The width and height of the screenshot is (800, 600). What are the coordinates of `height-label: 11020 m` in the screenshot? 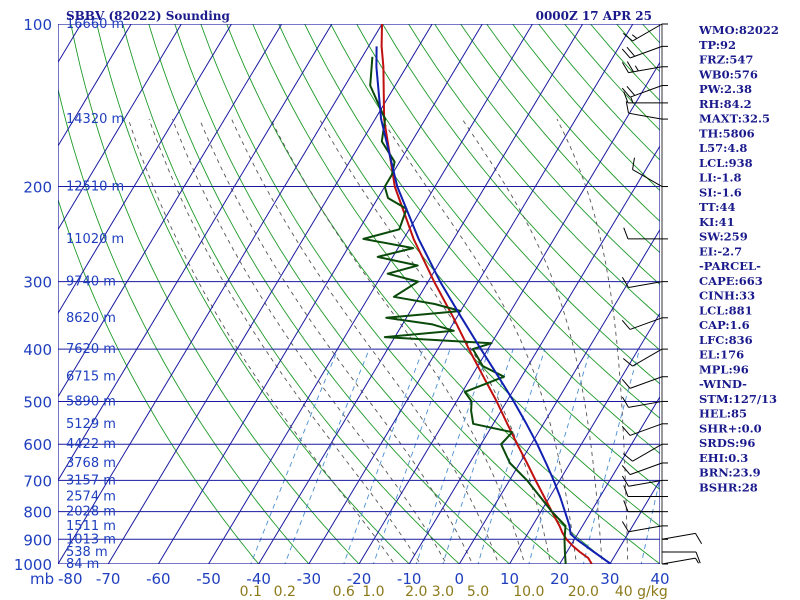 It's located at (95, 239).